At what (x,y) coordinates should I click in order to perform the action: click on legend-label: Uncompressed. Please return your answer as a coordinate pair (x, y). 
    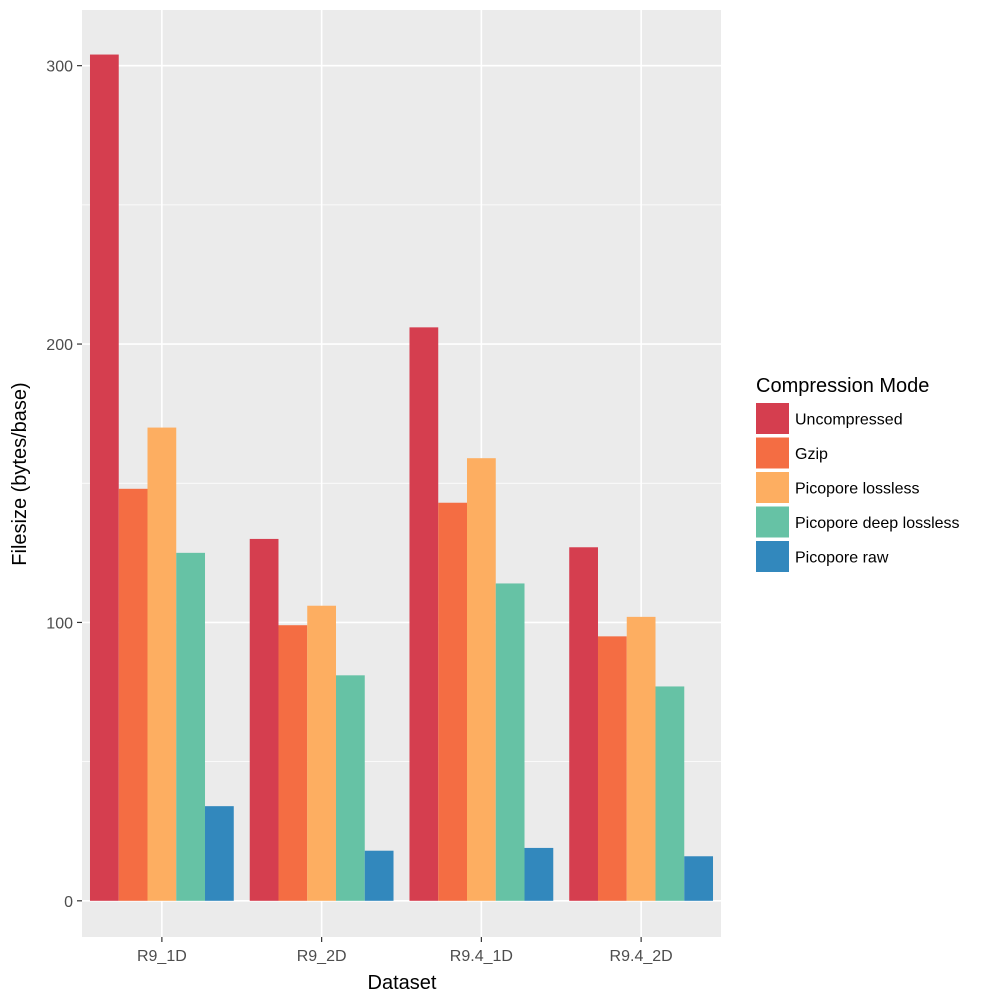
    Looking at the image, I should click on (849, 420).